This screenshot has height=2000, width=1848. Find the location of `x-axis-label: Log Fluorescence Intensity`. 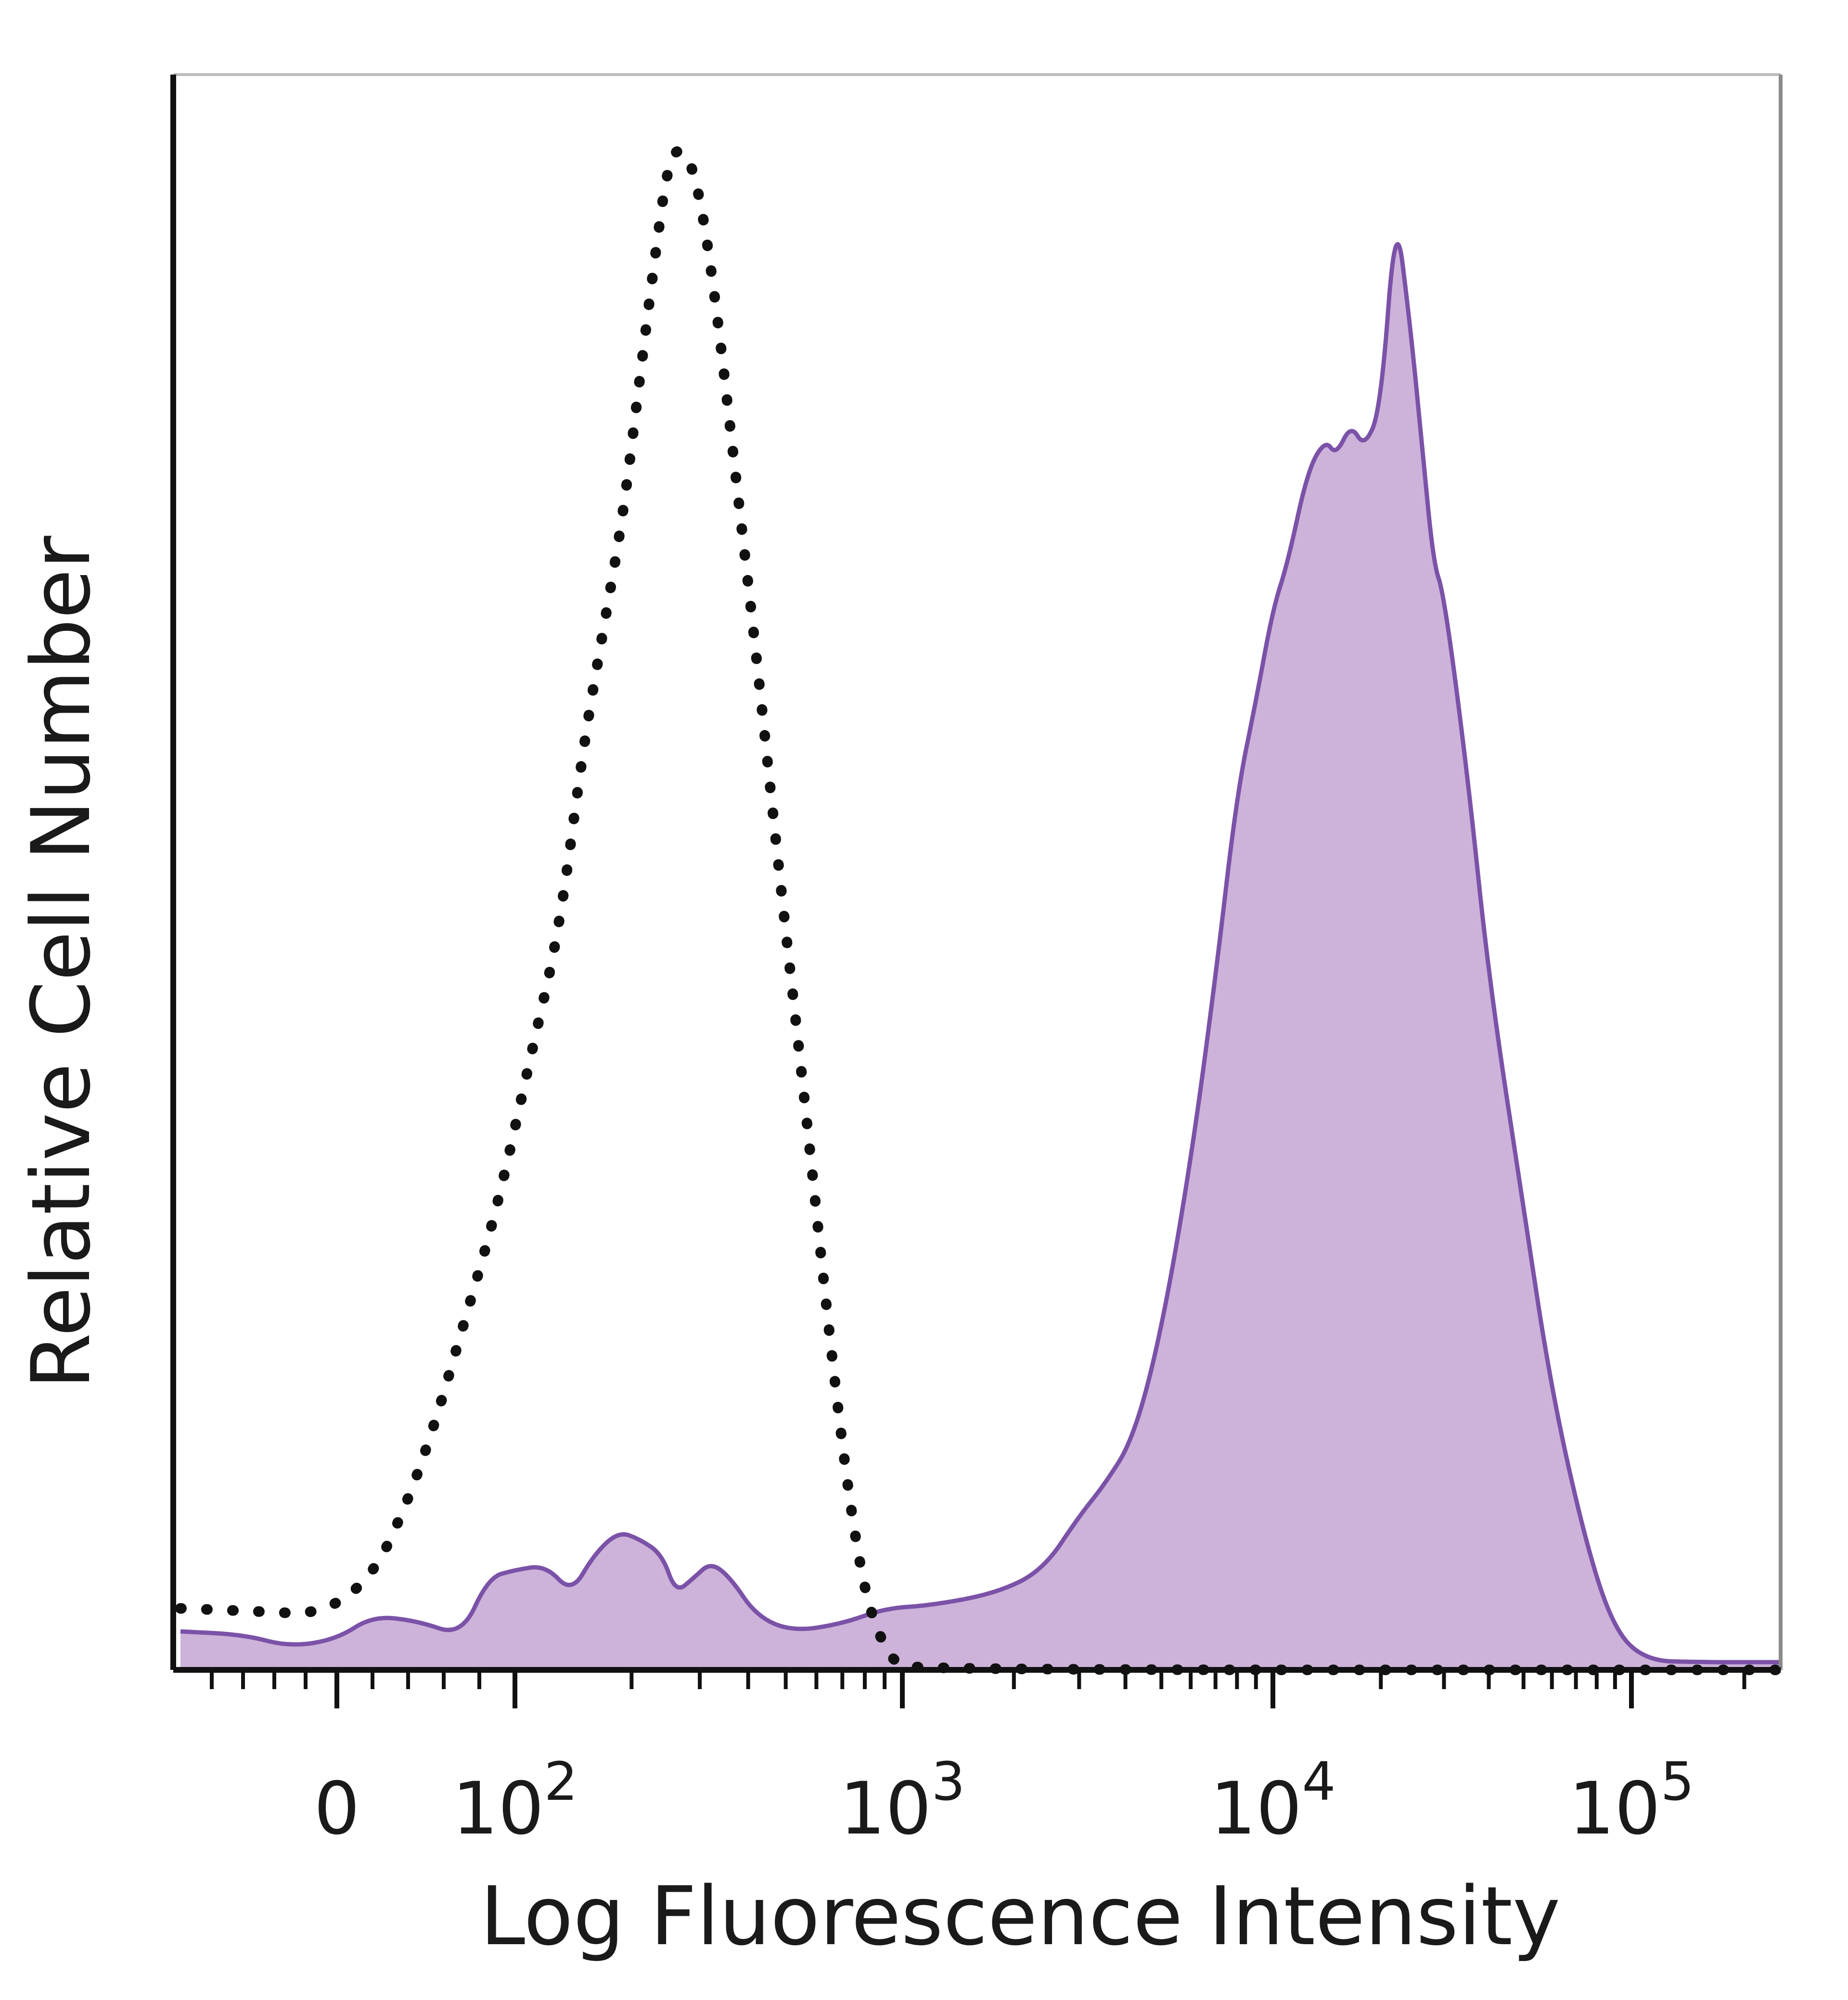

x-axis-label: Log Fluorescence Intensity is located at coordinates (1020, 1916).